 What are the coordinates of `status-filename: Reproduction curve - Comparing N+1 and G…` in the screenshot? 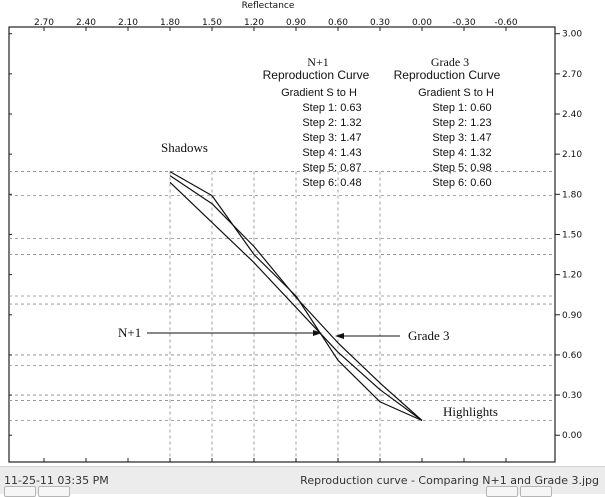 It's located at (449, 480).